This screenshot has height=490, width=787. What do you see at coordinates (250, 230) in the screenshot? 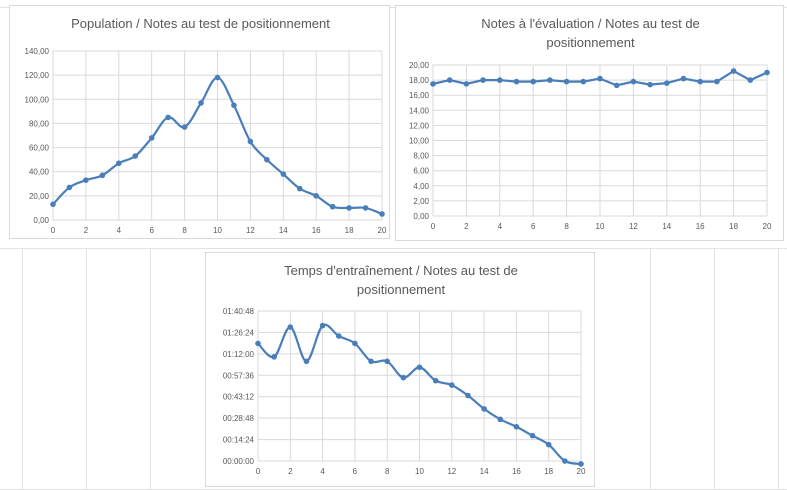
I see `x-tick-label: 12` at bounding box center [250, 230].